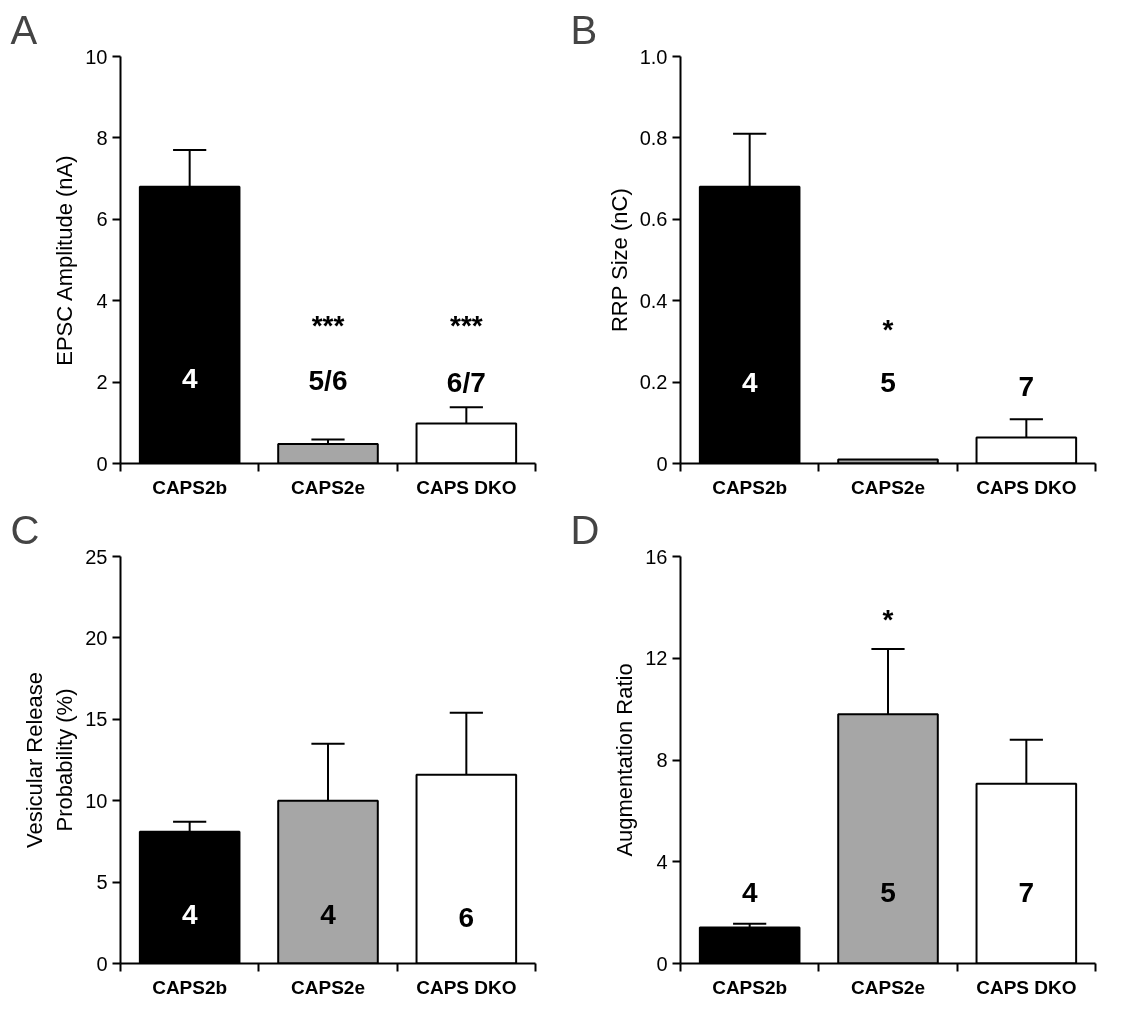  I want to click on chart-title: D, so click(585, 529).